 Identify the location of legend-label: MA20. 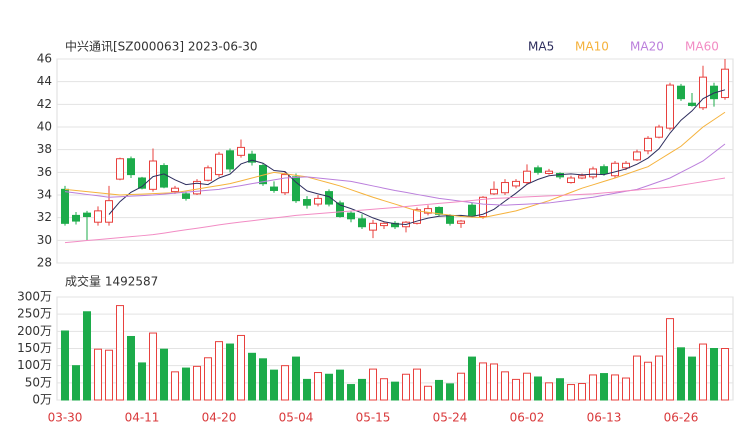
(647, 47).